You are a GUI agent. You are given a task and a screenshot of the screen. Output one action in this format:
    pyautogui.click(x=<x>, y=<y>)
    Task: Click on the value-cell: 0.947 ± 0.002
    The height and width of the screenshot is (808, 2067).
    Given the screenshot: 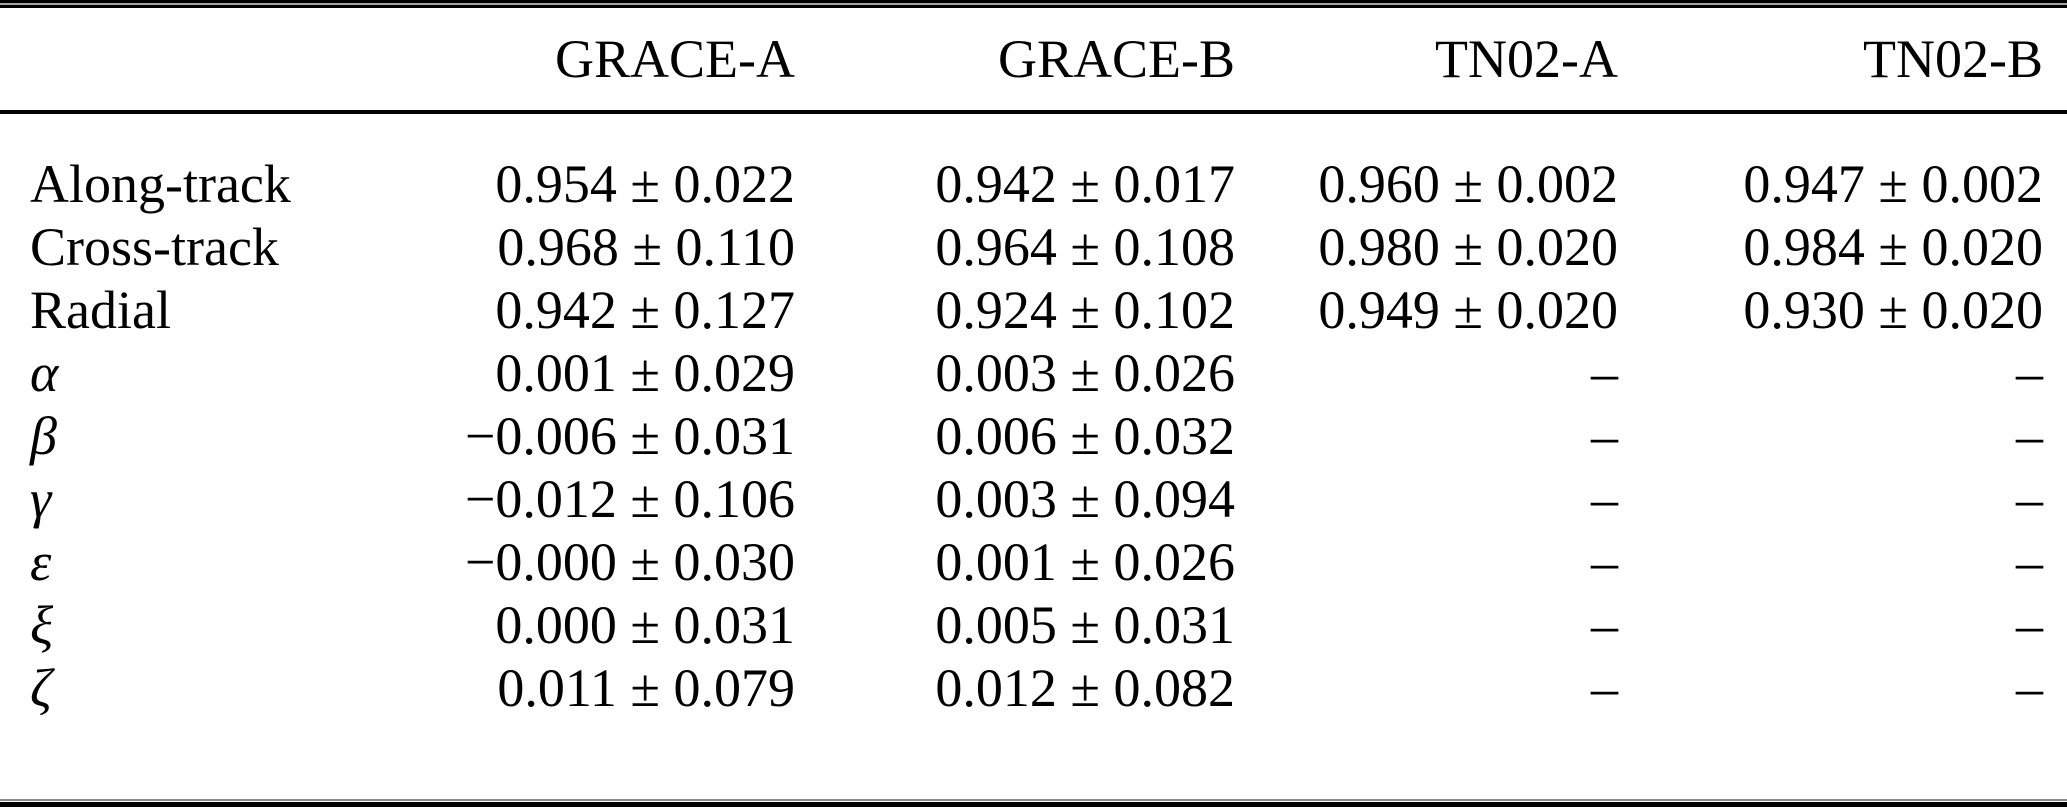 What is the action you would take?
    pyautogui.click(x=1893, y=183)
    